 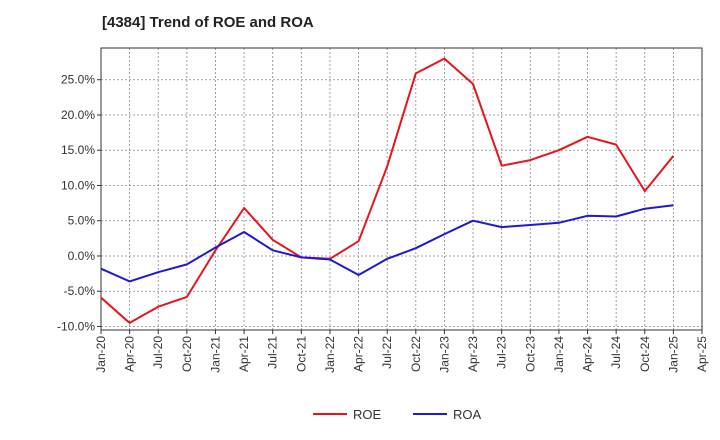 I want to click on x-tick-label: Jan-23, so click(x=444, y=354).